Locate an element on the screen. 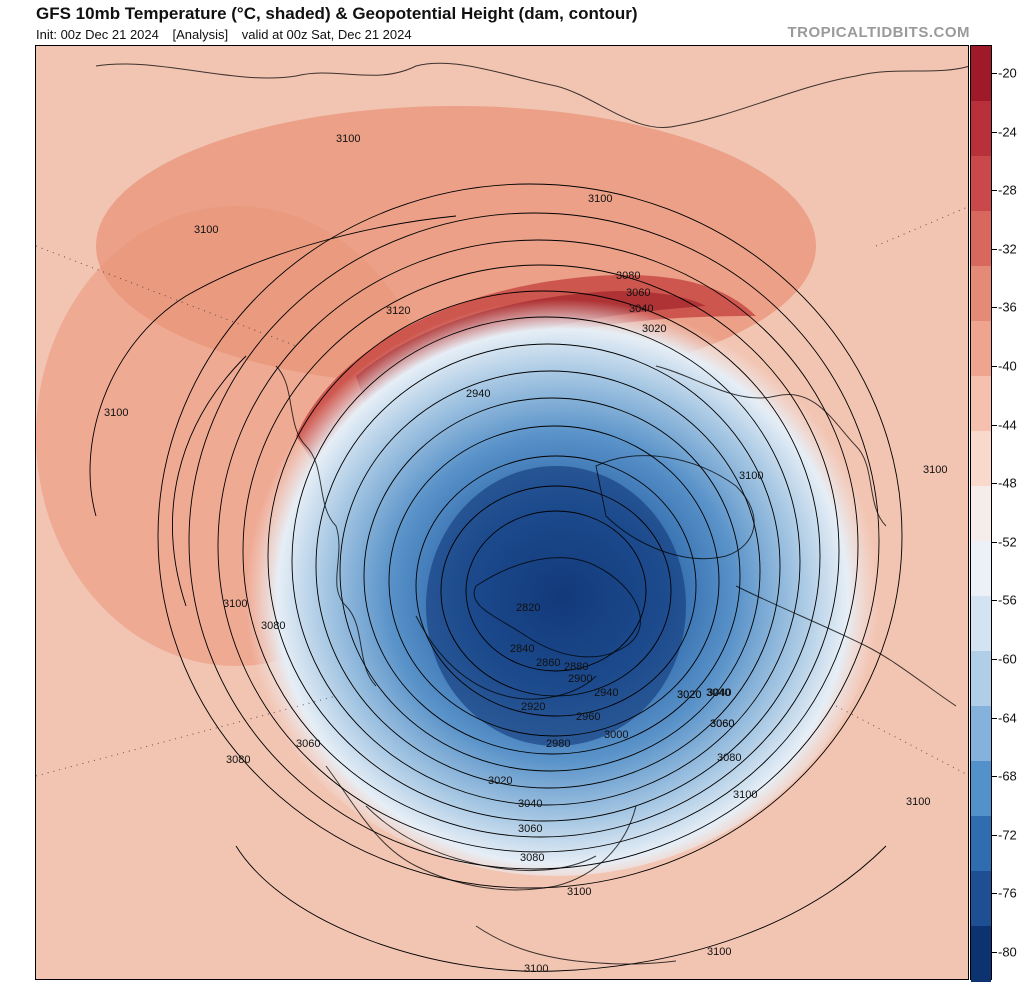 The width and height of the screenshot is (1024, 1000). colorbar-label: -44 is located at coordinates (1007, 425).